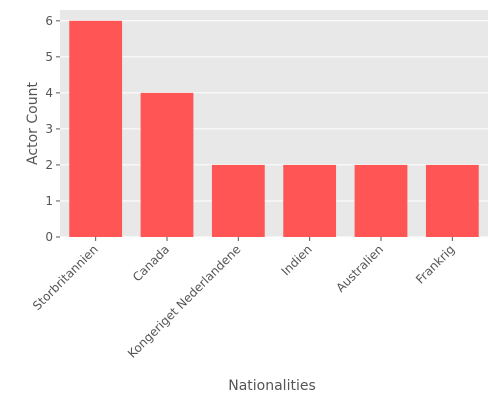 The image size is (500, 400). What do you see at coordinates (151, 263) in the screenshot?
I see `x-tick-label: Canada` at bounding box center [151, 263].